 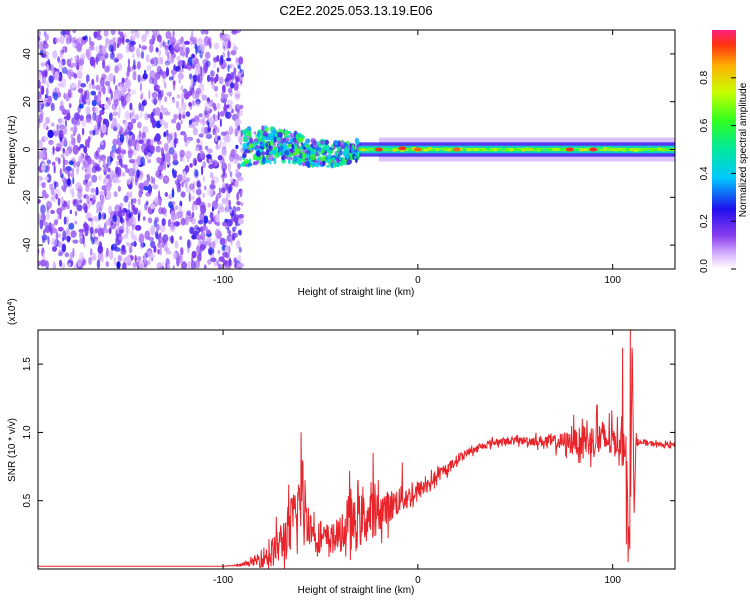 I want to click on y-tick-label: 0.5, so click(x=27, y=500).